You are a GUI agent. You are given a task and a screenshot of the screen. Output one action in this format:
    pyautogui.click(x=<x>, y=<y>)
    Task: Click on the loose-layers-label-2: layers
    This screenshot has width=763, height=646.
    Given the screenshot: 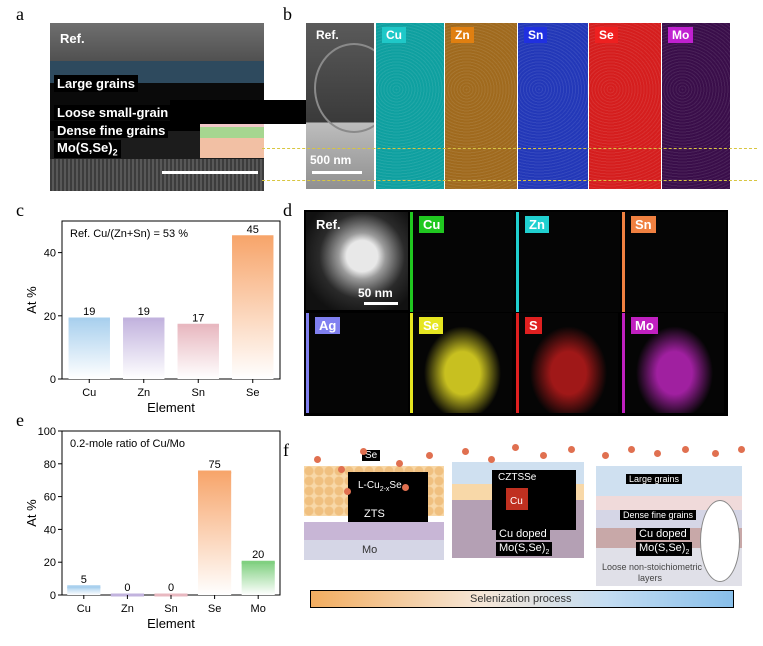 What is the action you would take?
    pyautogui.click(x=650, y=578)
    